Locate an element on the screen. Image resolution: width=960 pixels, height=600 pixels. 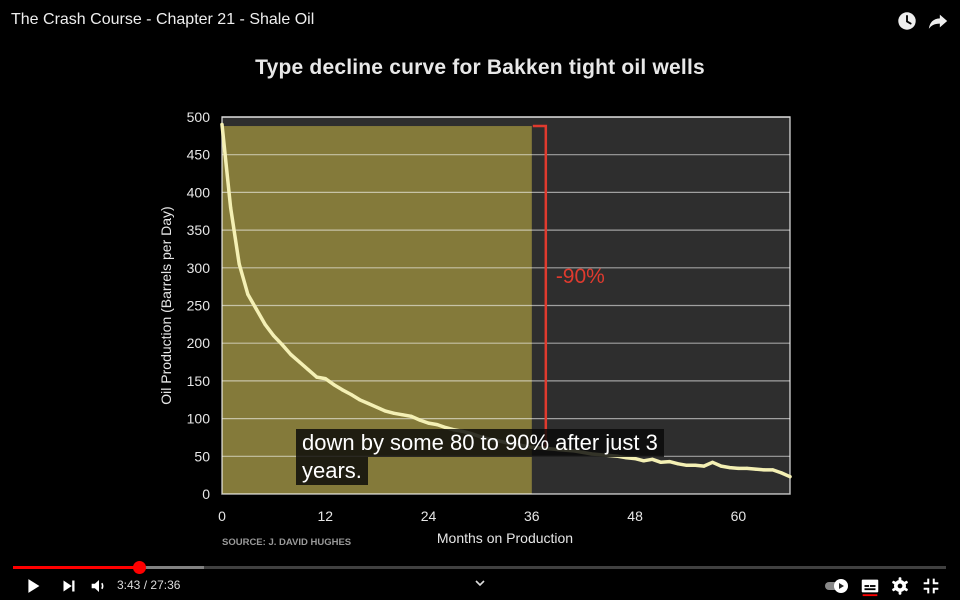
watch-later-icon is located at coordinates (907, 21).